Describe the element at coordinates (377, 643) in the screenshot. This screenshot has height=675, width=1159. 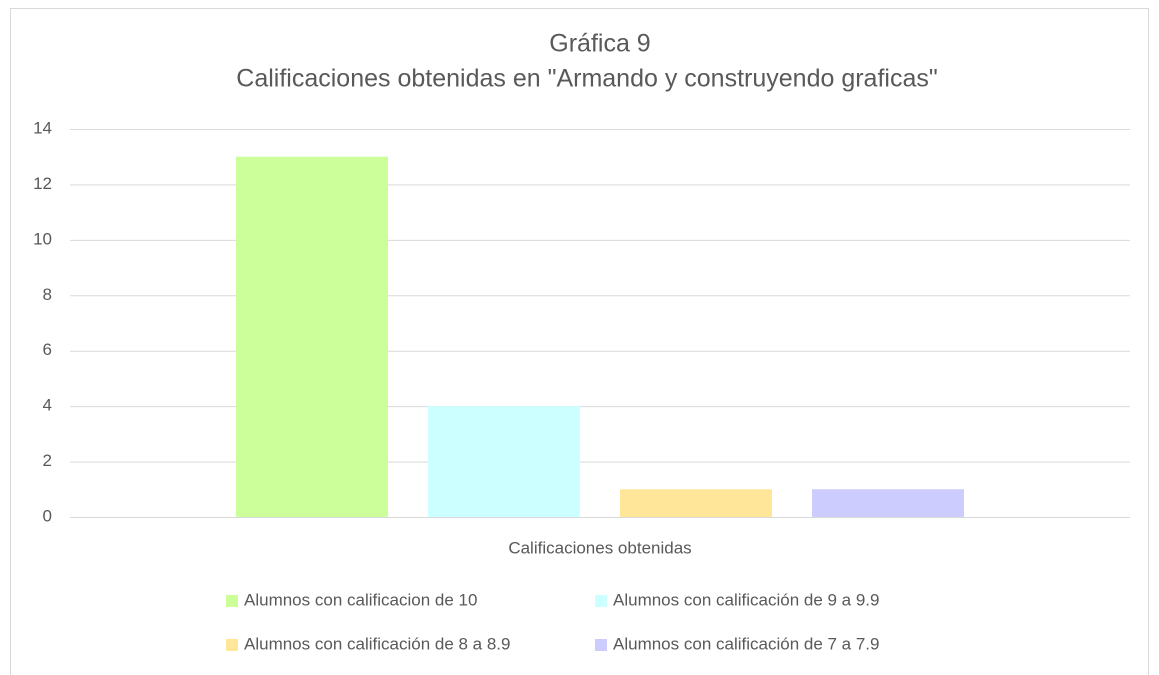
I see `legend-label: Alumnos con calificación de 8 a 8.9` at that location.